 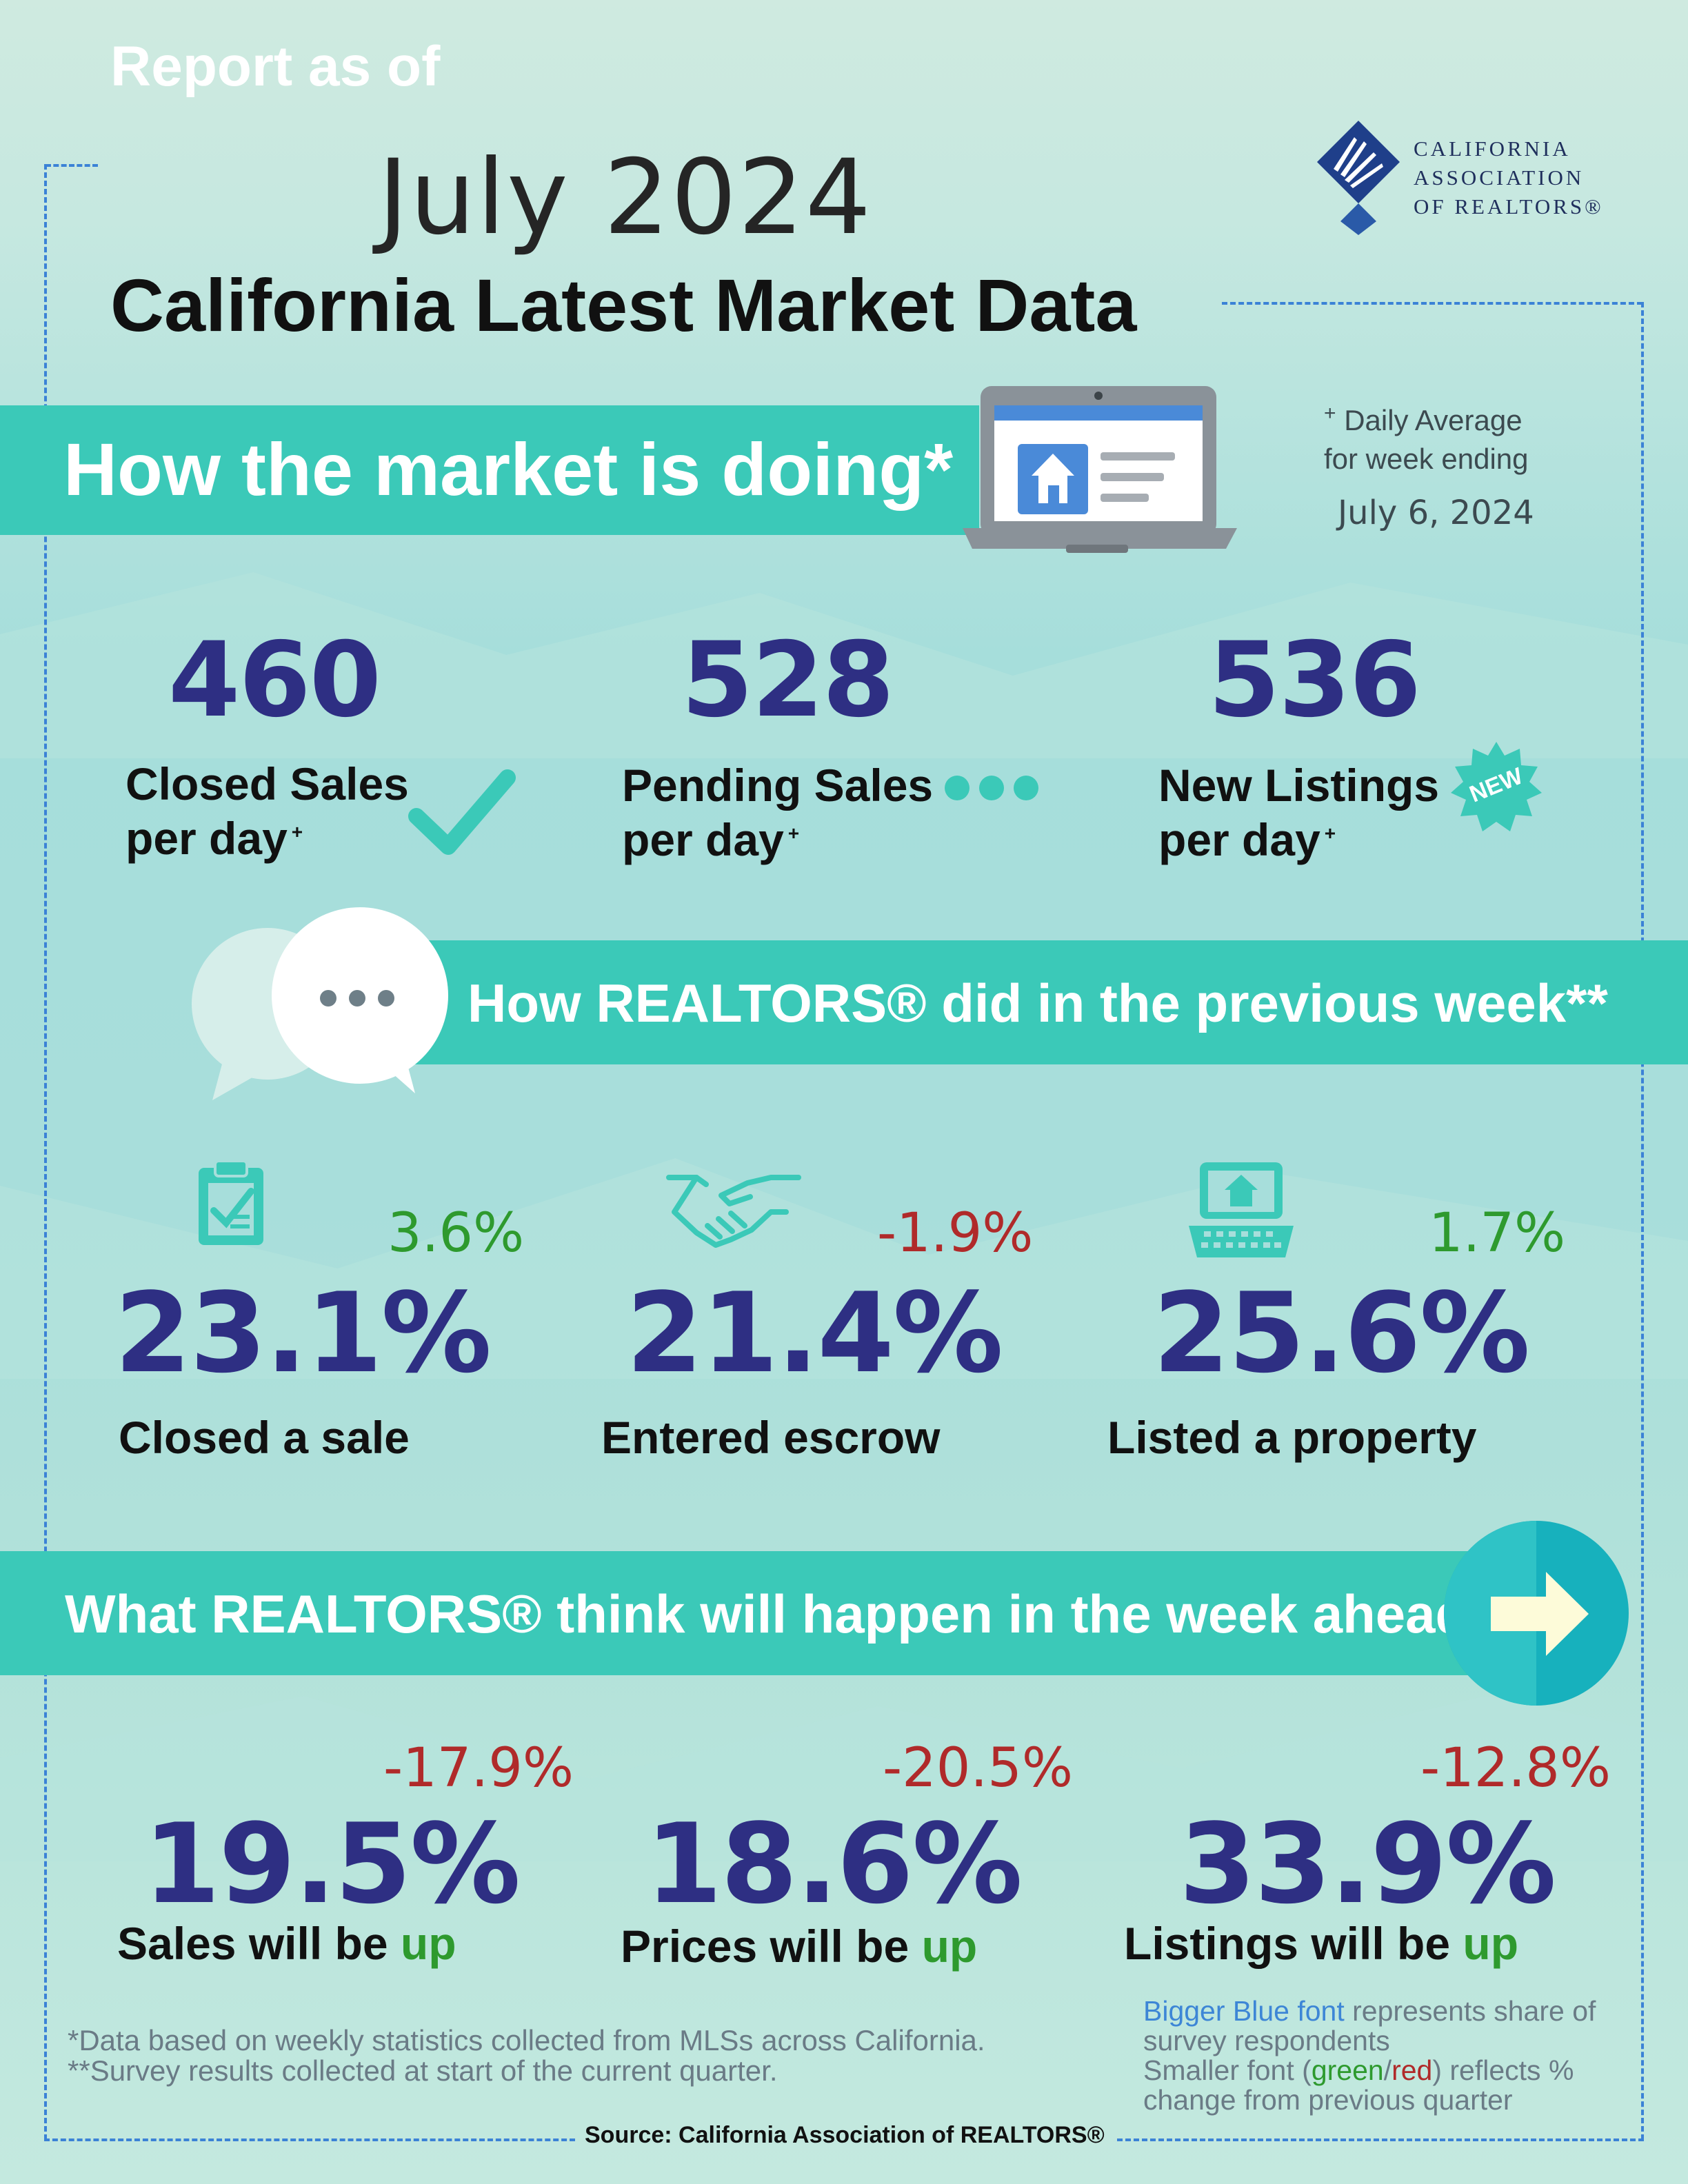 I want to click on legend-line-3: Smaller font (green/red) reflects %, so click(x=1358, y=2070).